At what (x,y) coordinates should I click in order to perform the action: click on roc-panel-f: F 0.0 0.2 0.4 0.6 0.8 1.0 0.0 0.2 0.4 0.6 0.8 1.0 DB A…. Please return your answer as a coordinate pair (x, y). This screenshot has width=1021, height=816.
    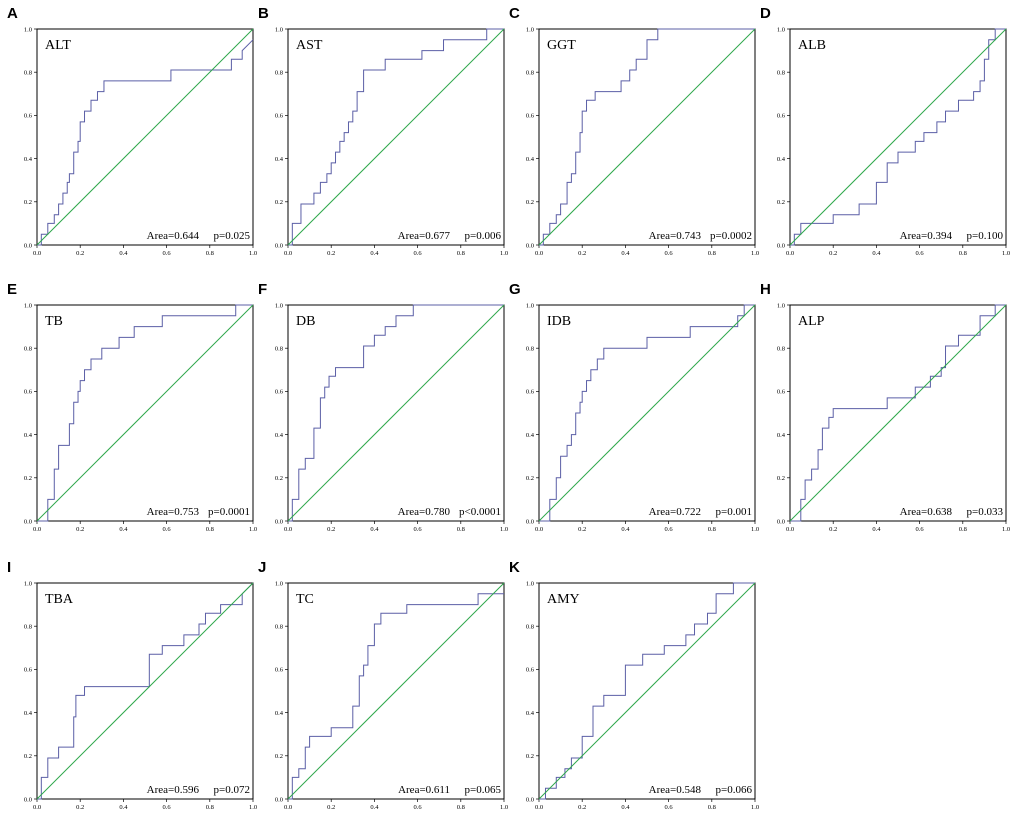
    Looking at the image, I should click on (383, 407).